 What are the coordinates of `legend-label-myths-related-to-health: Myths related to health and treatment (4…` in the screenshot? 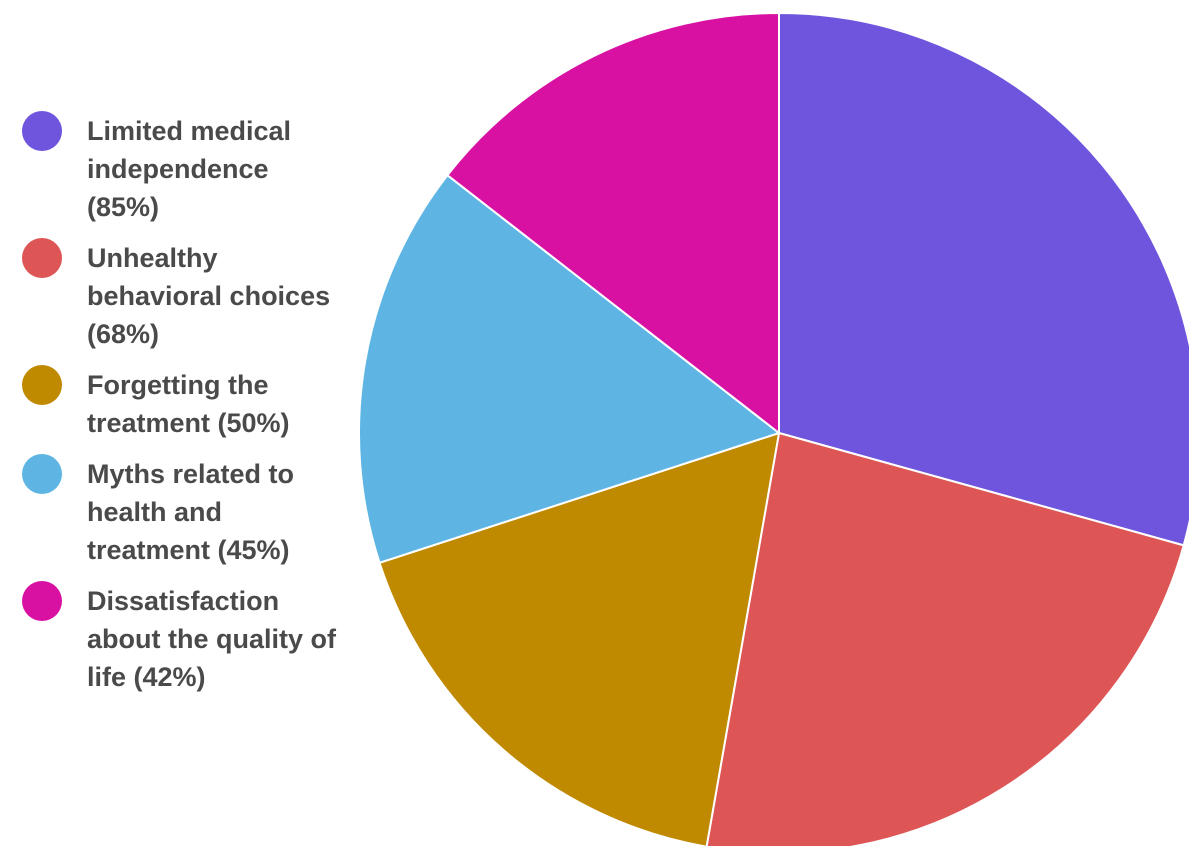 It's located at (191, 512).